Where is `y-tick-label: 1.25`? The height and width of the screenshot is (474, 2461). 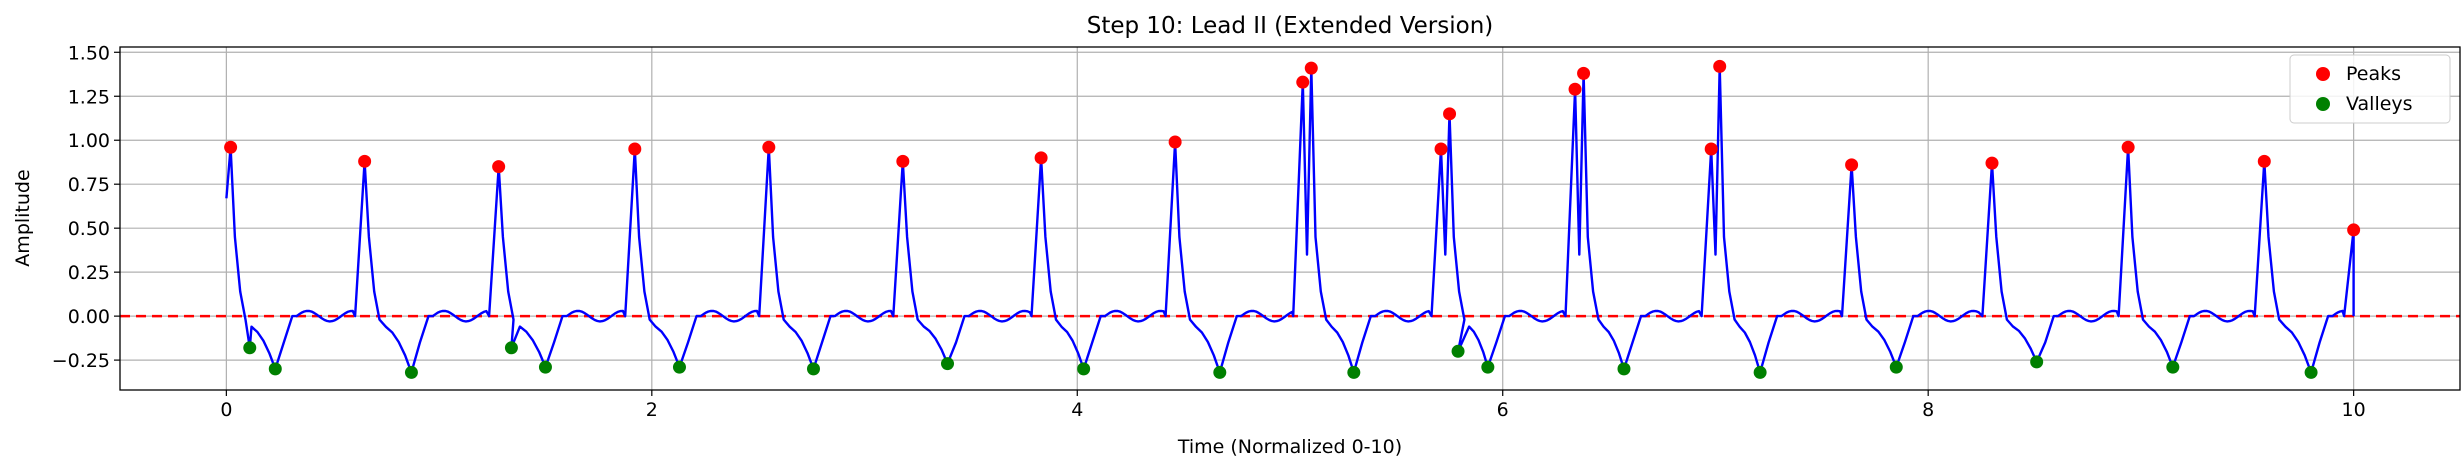 y-tick-label: 1.25 is located at coordinates (89, 97).